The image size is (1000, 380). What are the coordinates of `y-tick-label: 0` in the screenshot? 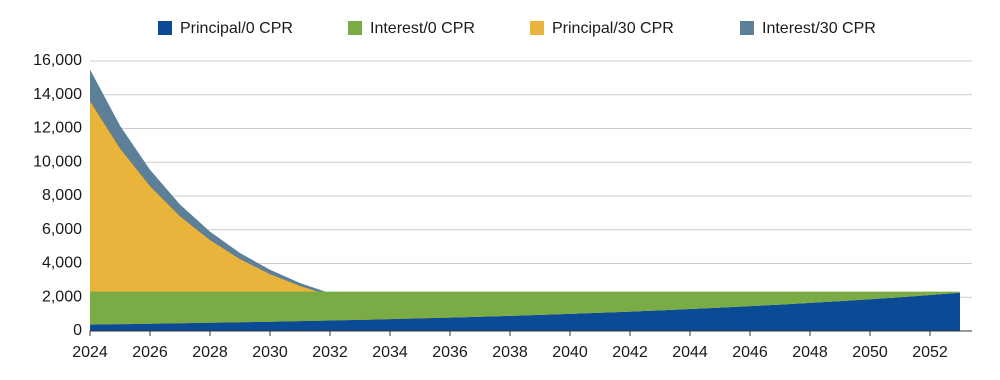 It's located at (77, 330).